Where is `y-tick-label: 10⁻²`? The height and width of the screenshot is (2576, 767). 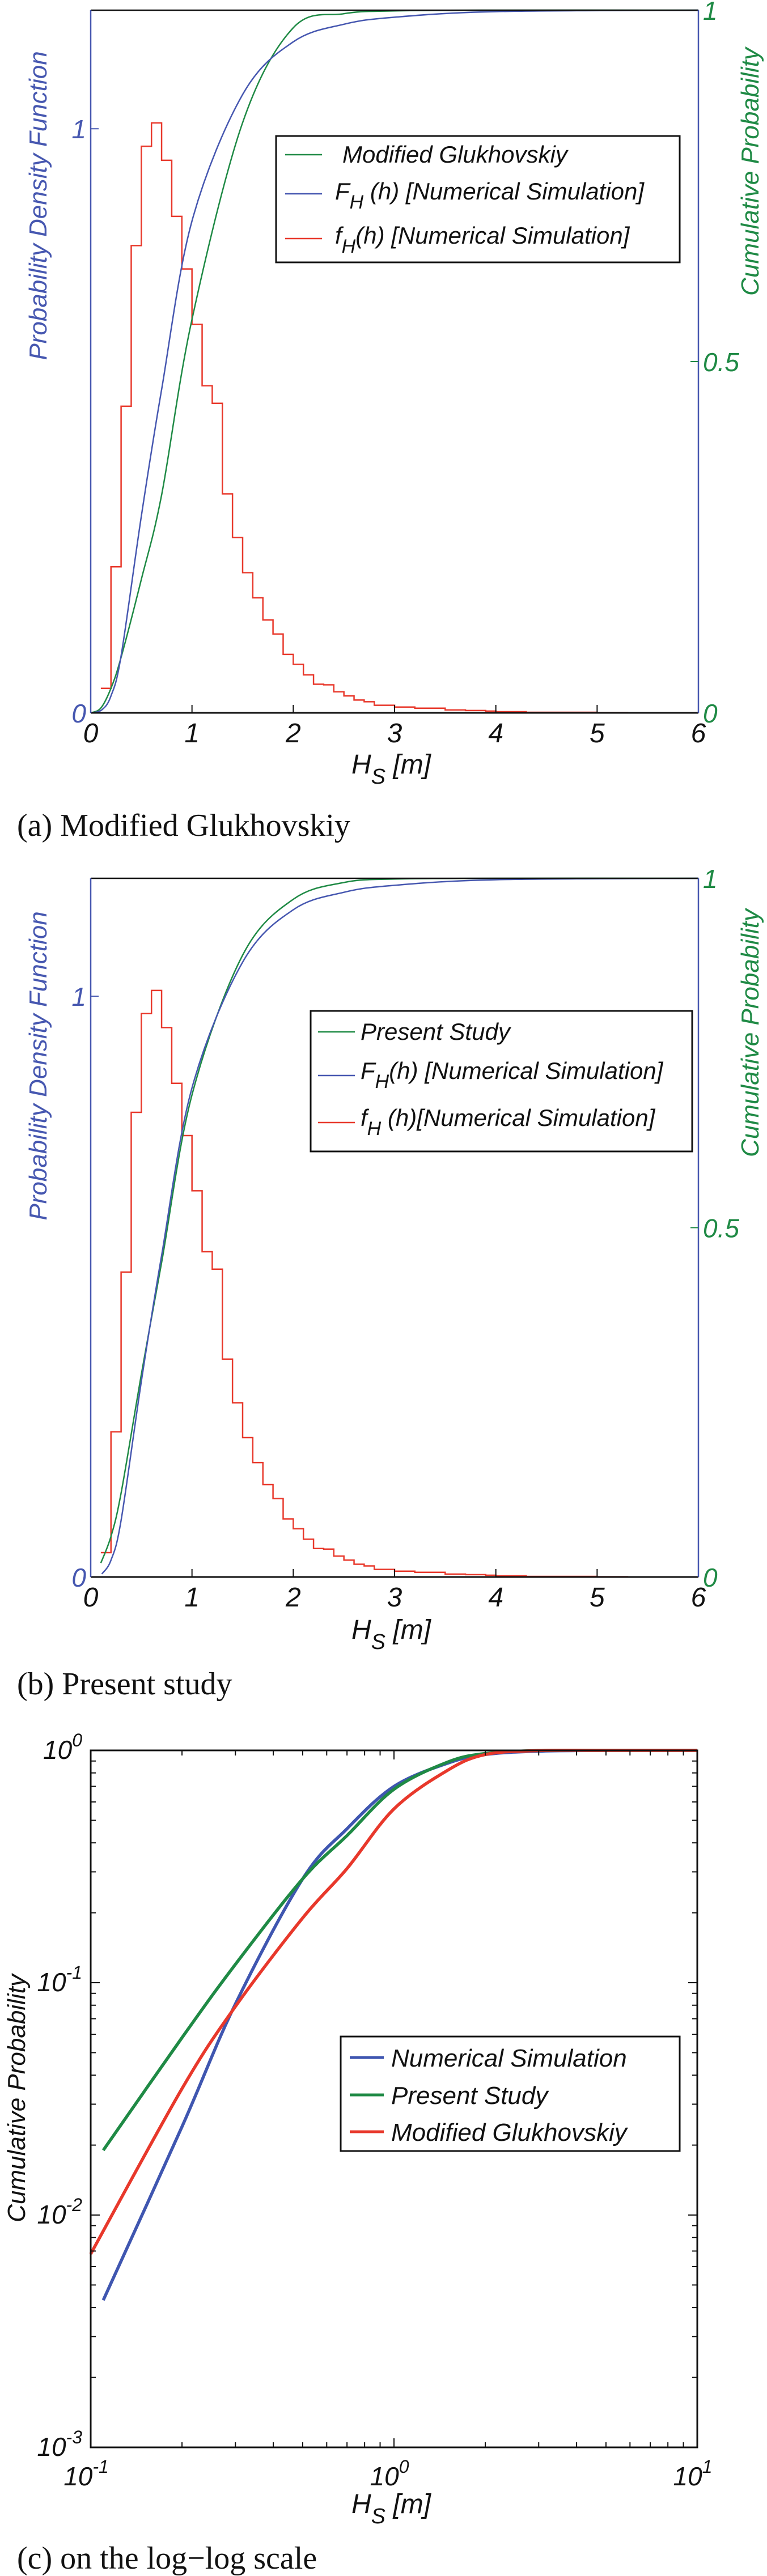 y-tick-label: 10⁻² is located at coordinates (60, 2212).